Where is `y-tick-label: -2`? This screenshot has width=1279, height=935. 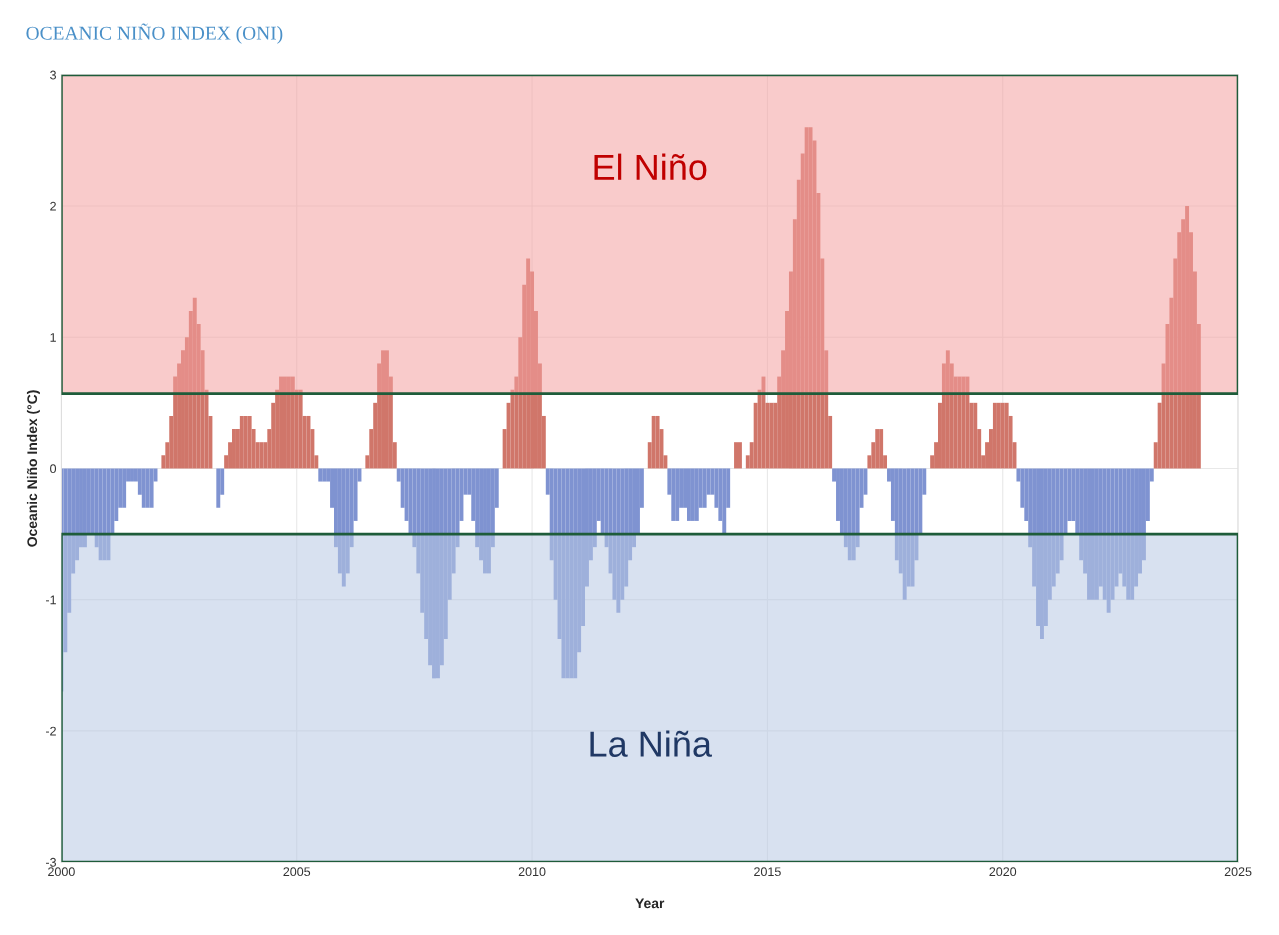
y-tick-label: -2 is located at coordinates (50, 731).